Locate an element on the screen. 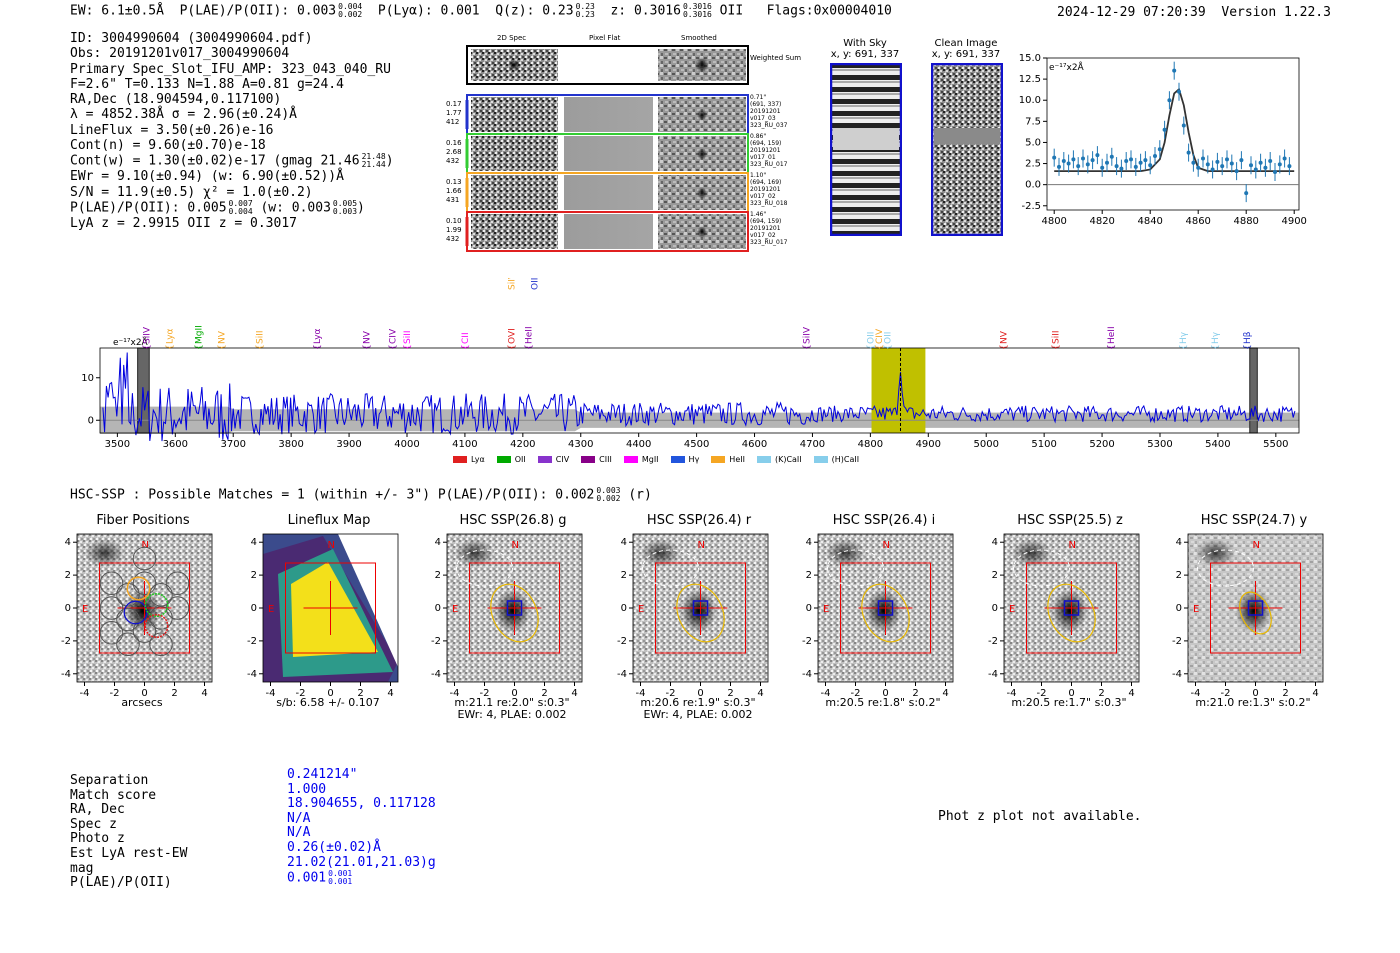  zoom-xtick-label: 4860 is located at coordinates (1197, 221).